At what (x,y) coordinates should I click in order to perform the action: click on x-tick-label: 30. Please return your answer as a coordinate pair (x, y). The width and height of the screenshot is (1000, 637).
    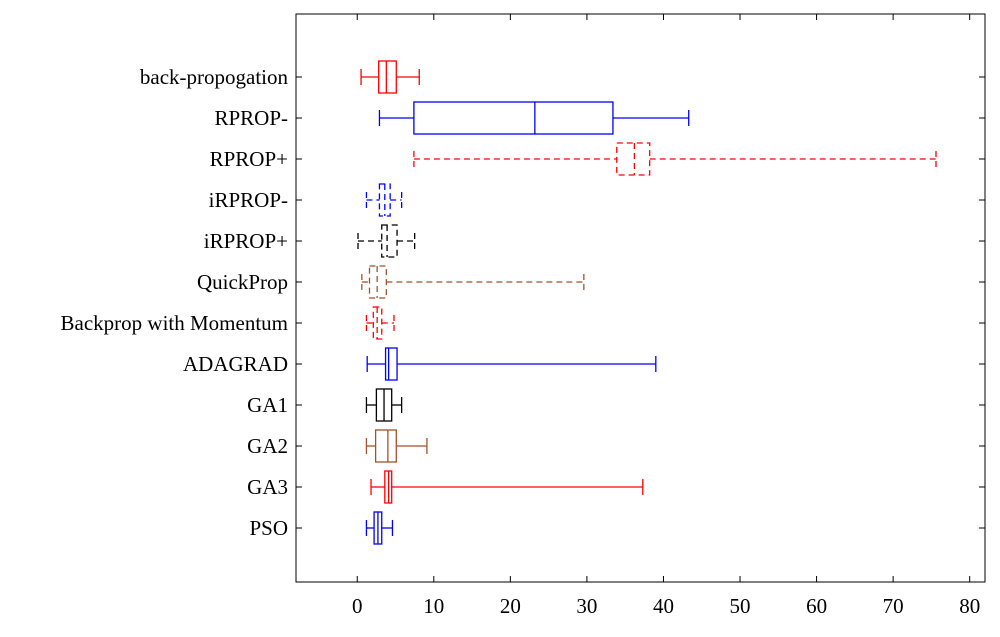
    Looking at the image, I should click on (586, 606).